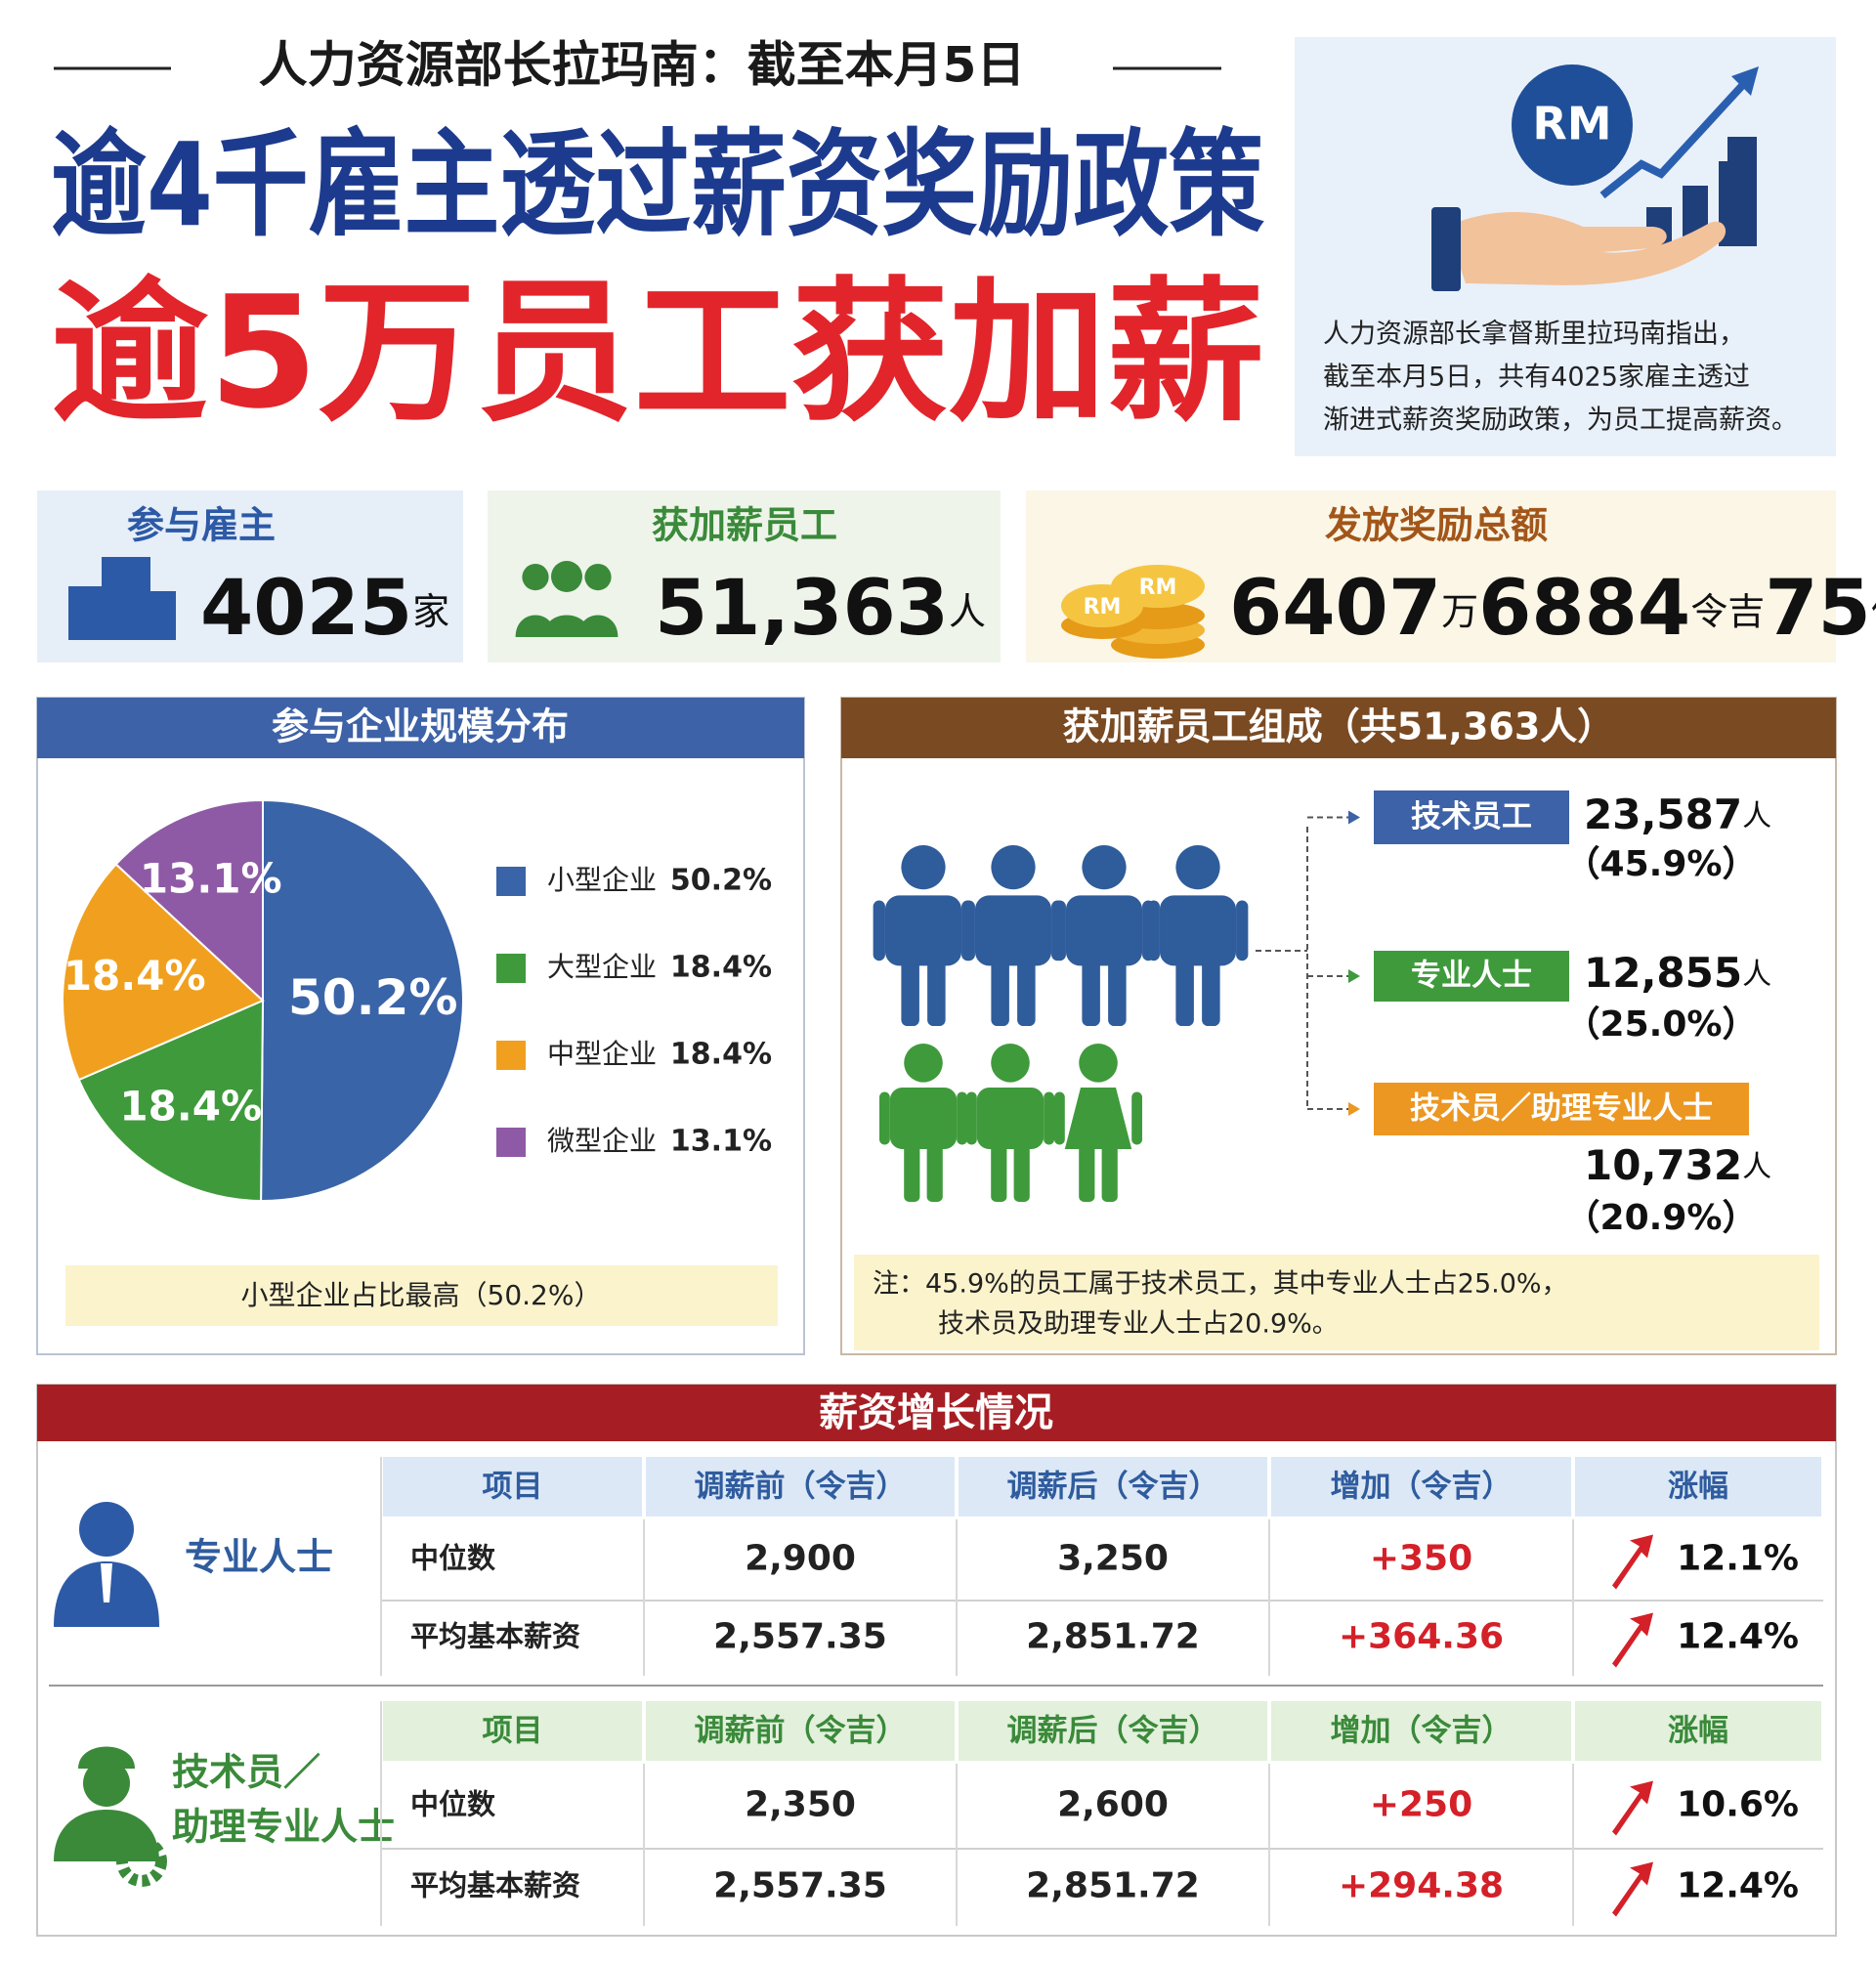  Describe the element at coordinates (936, 1413) in the screenshot. I see `salary-title: 薪资增长情况` at that location.